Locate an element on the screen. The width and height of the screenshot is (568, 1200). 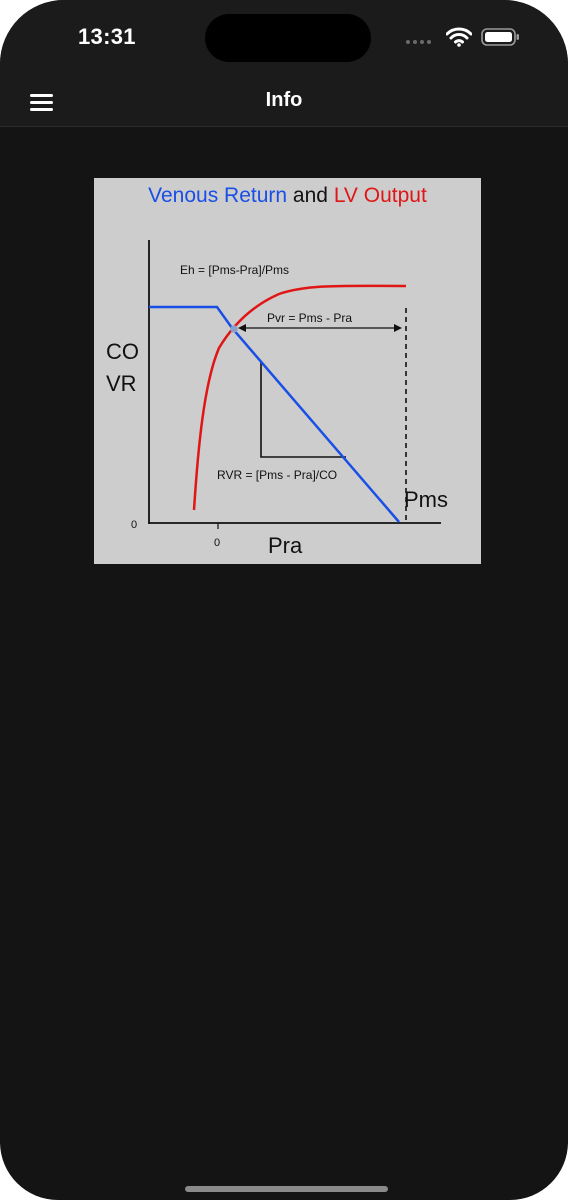
title-and: and is located at coordinates (310, 195).